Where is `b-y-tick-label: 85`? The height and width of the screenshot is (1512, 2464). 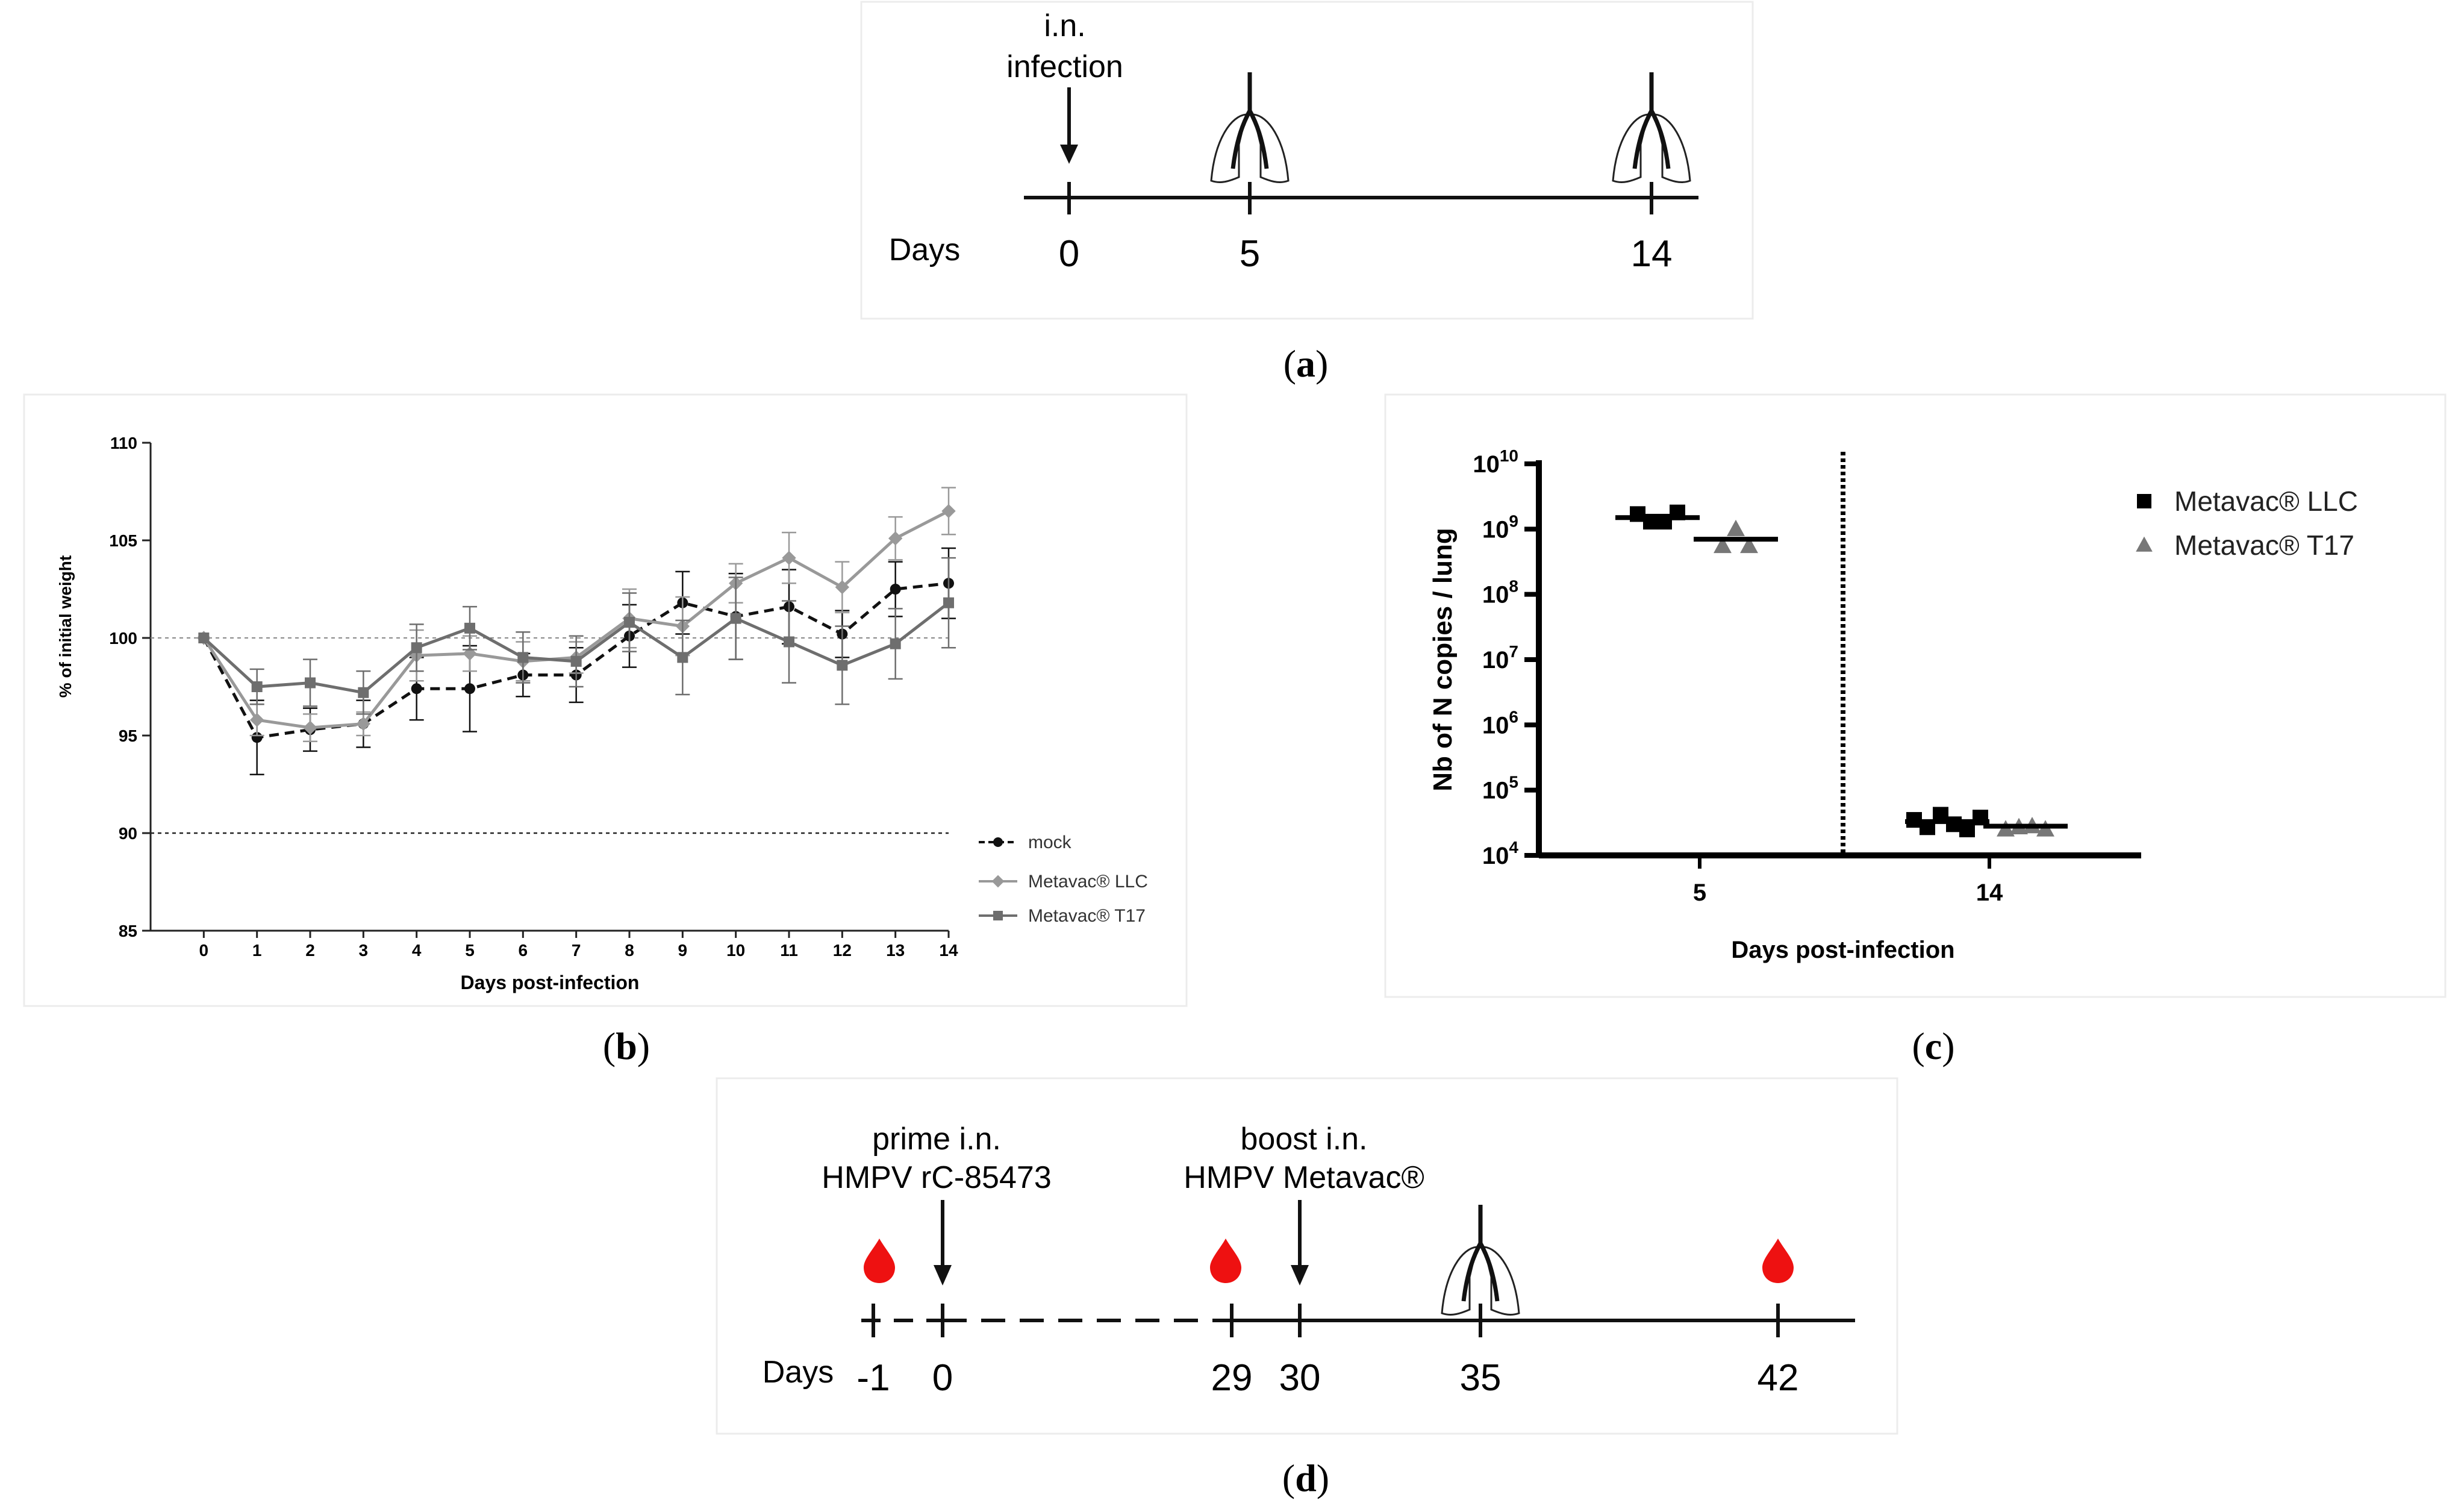 b-y-tick-label: 85 is located at coordinates (128, 931).